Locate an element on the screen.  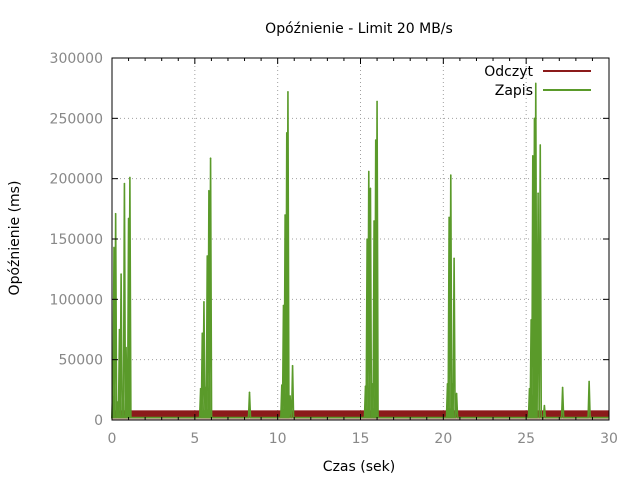
y-tick-label: 300000 is located at coordinates (76, 59).